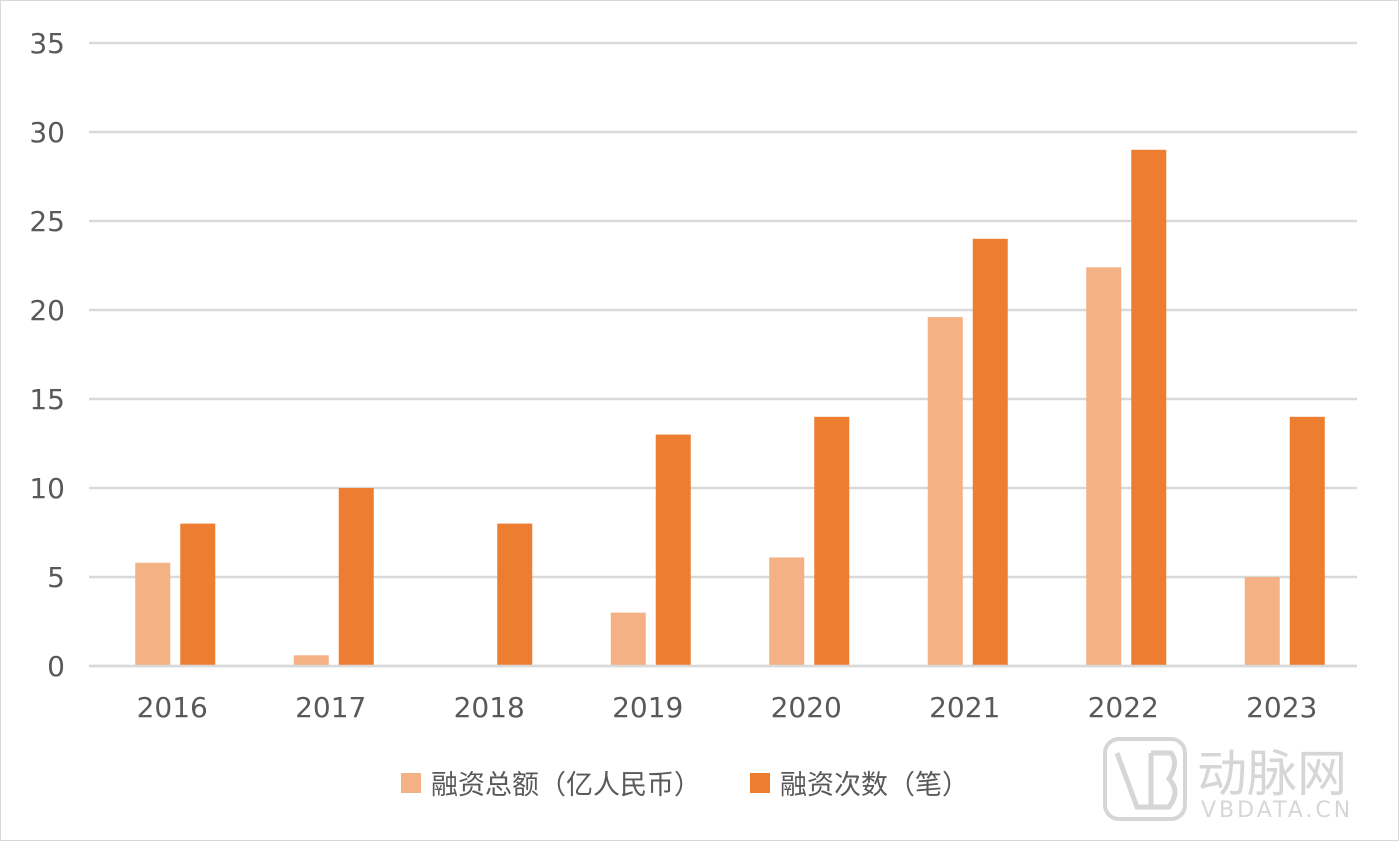 The width and height of the screenshot is (1399, 841). Describe the element at coordinates (47, 399) in the screenshot. I see `y-tick-label: 15` at that location.